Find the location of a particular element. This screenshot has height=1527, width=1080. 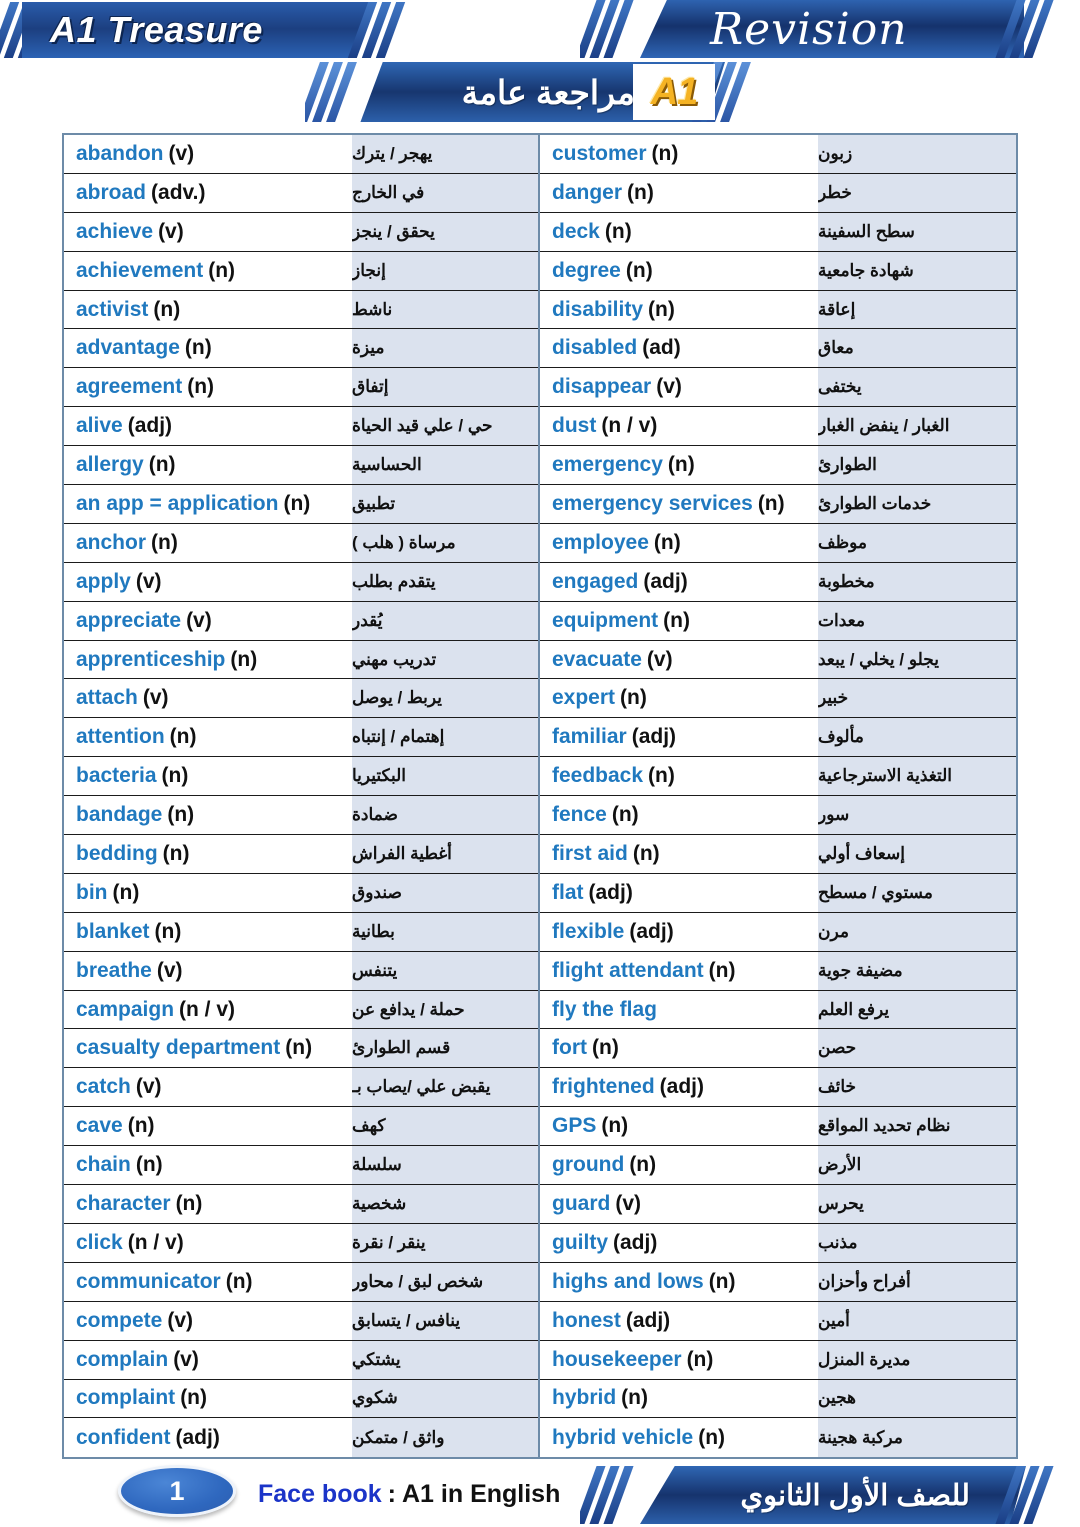

page-header: A1 Treasure Revision مراجعة عامة A1 is located at coordinates (540, 65).